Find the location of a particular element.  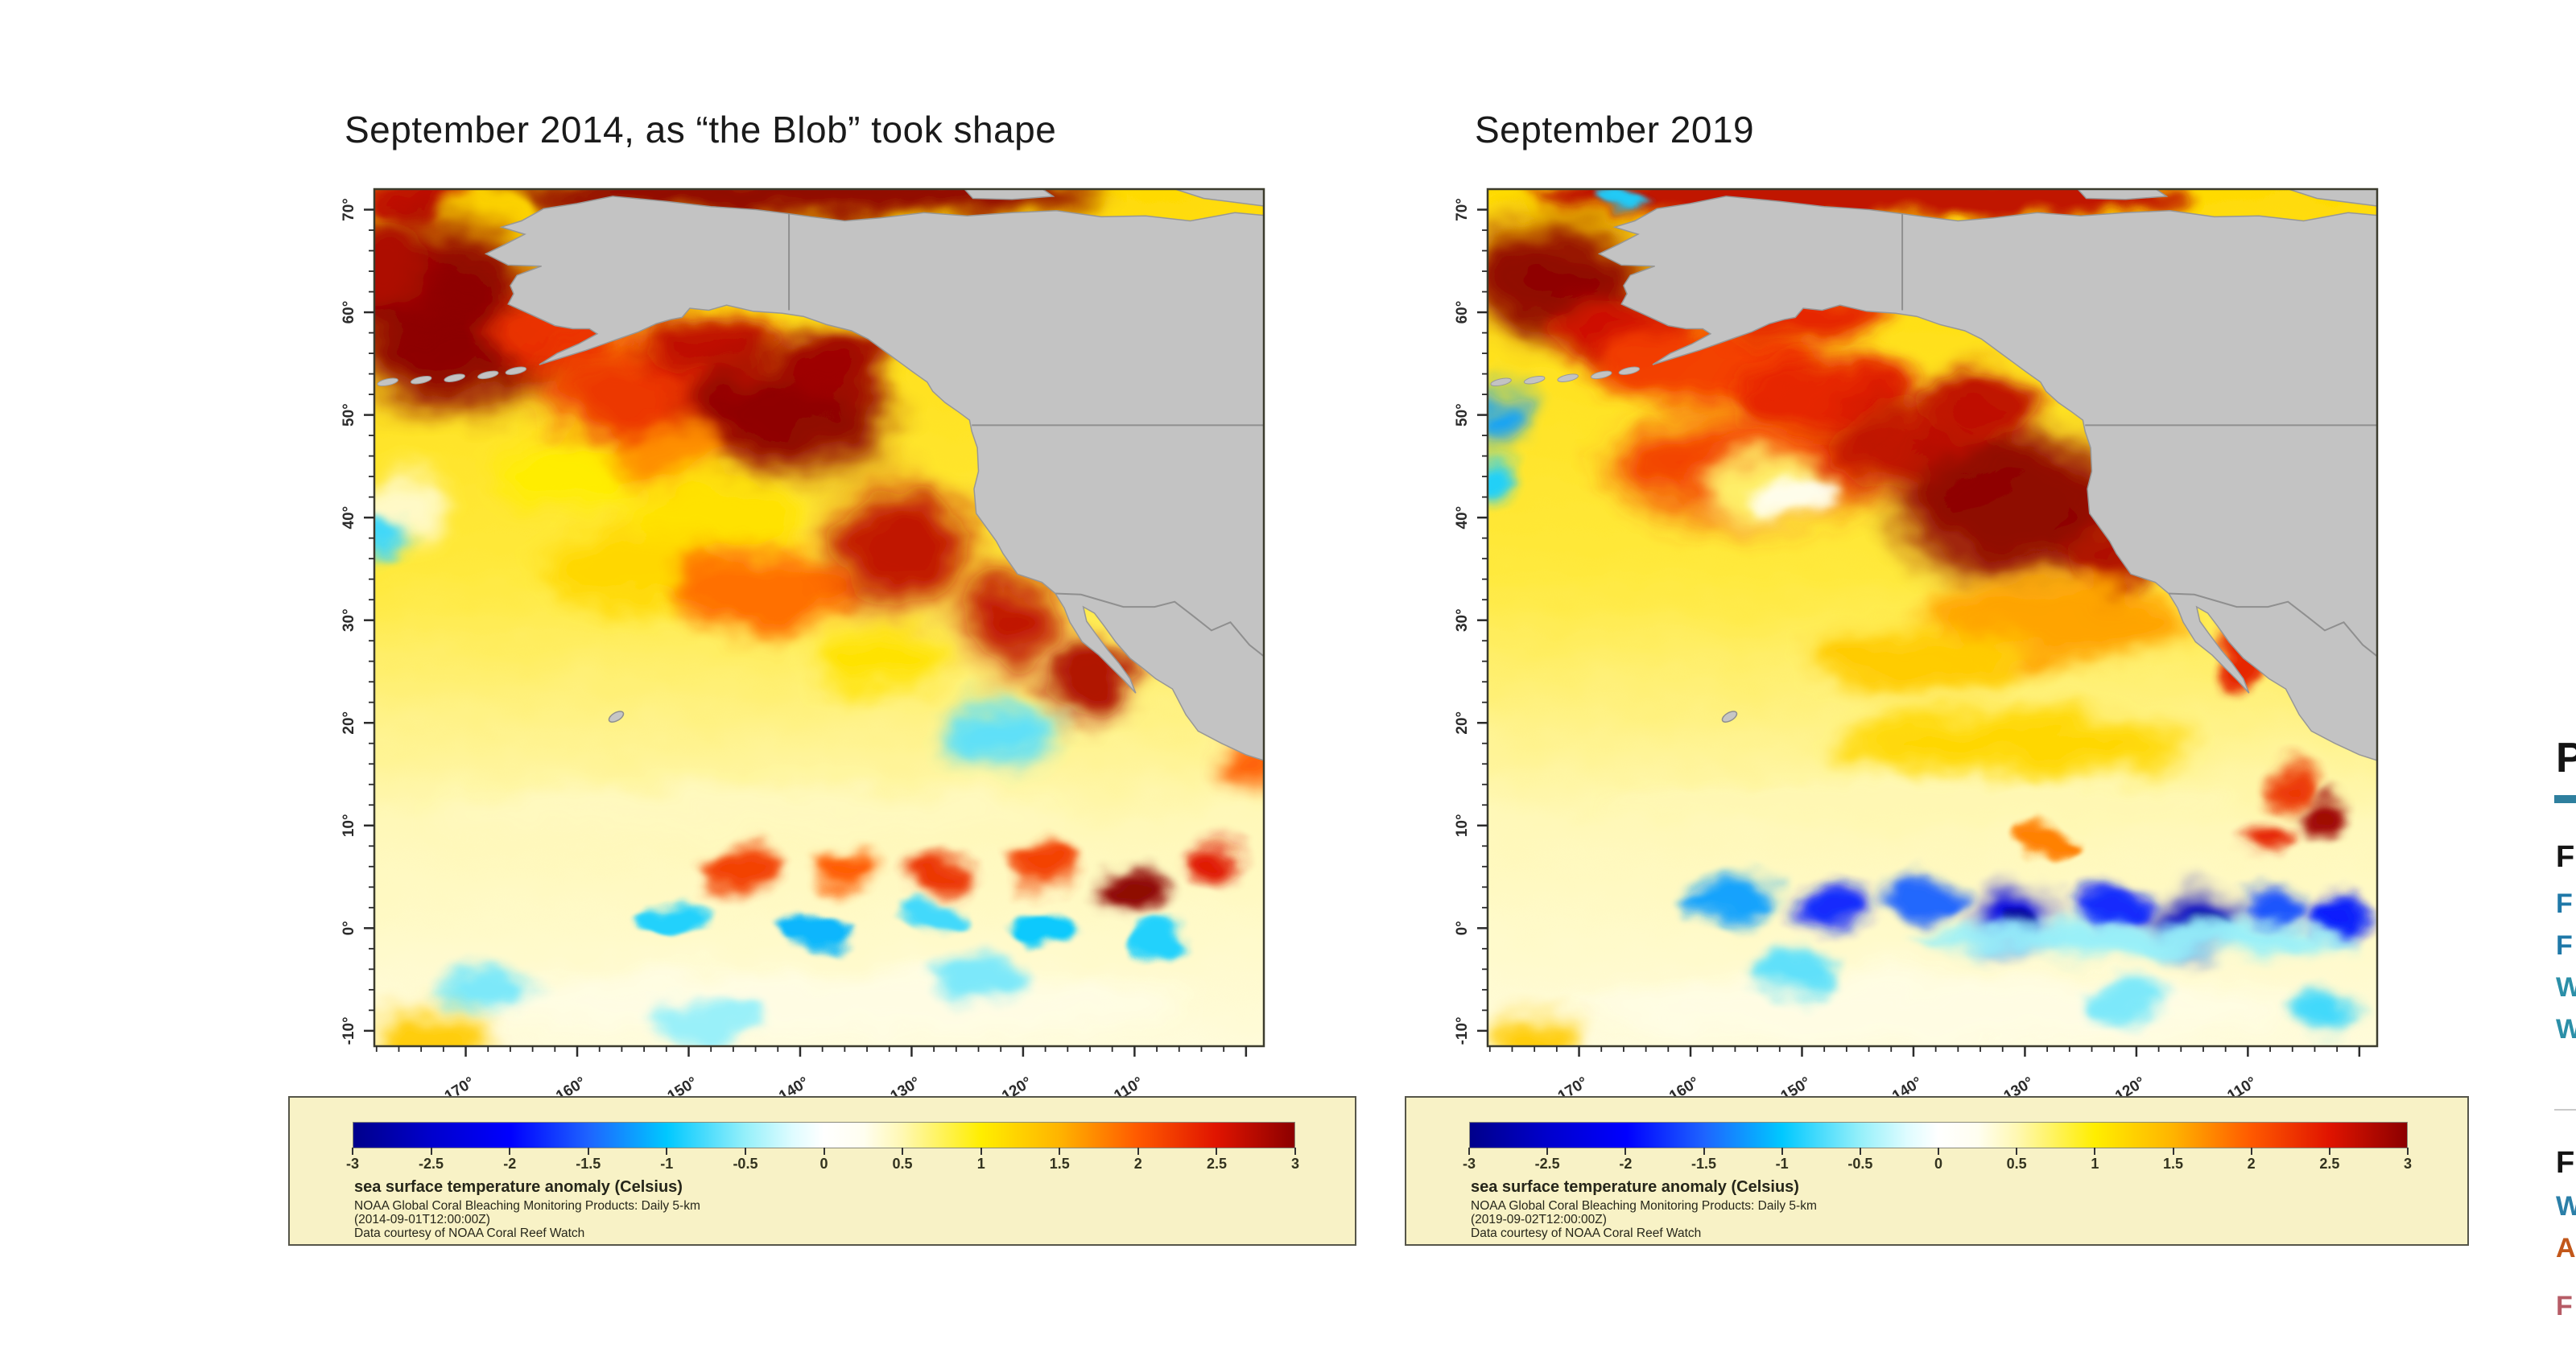

sidebar-link-clipped: A is located at coordinates (2566, 1248).